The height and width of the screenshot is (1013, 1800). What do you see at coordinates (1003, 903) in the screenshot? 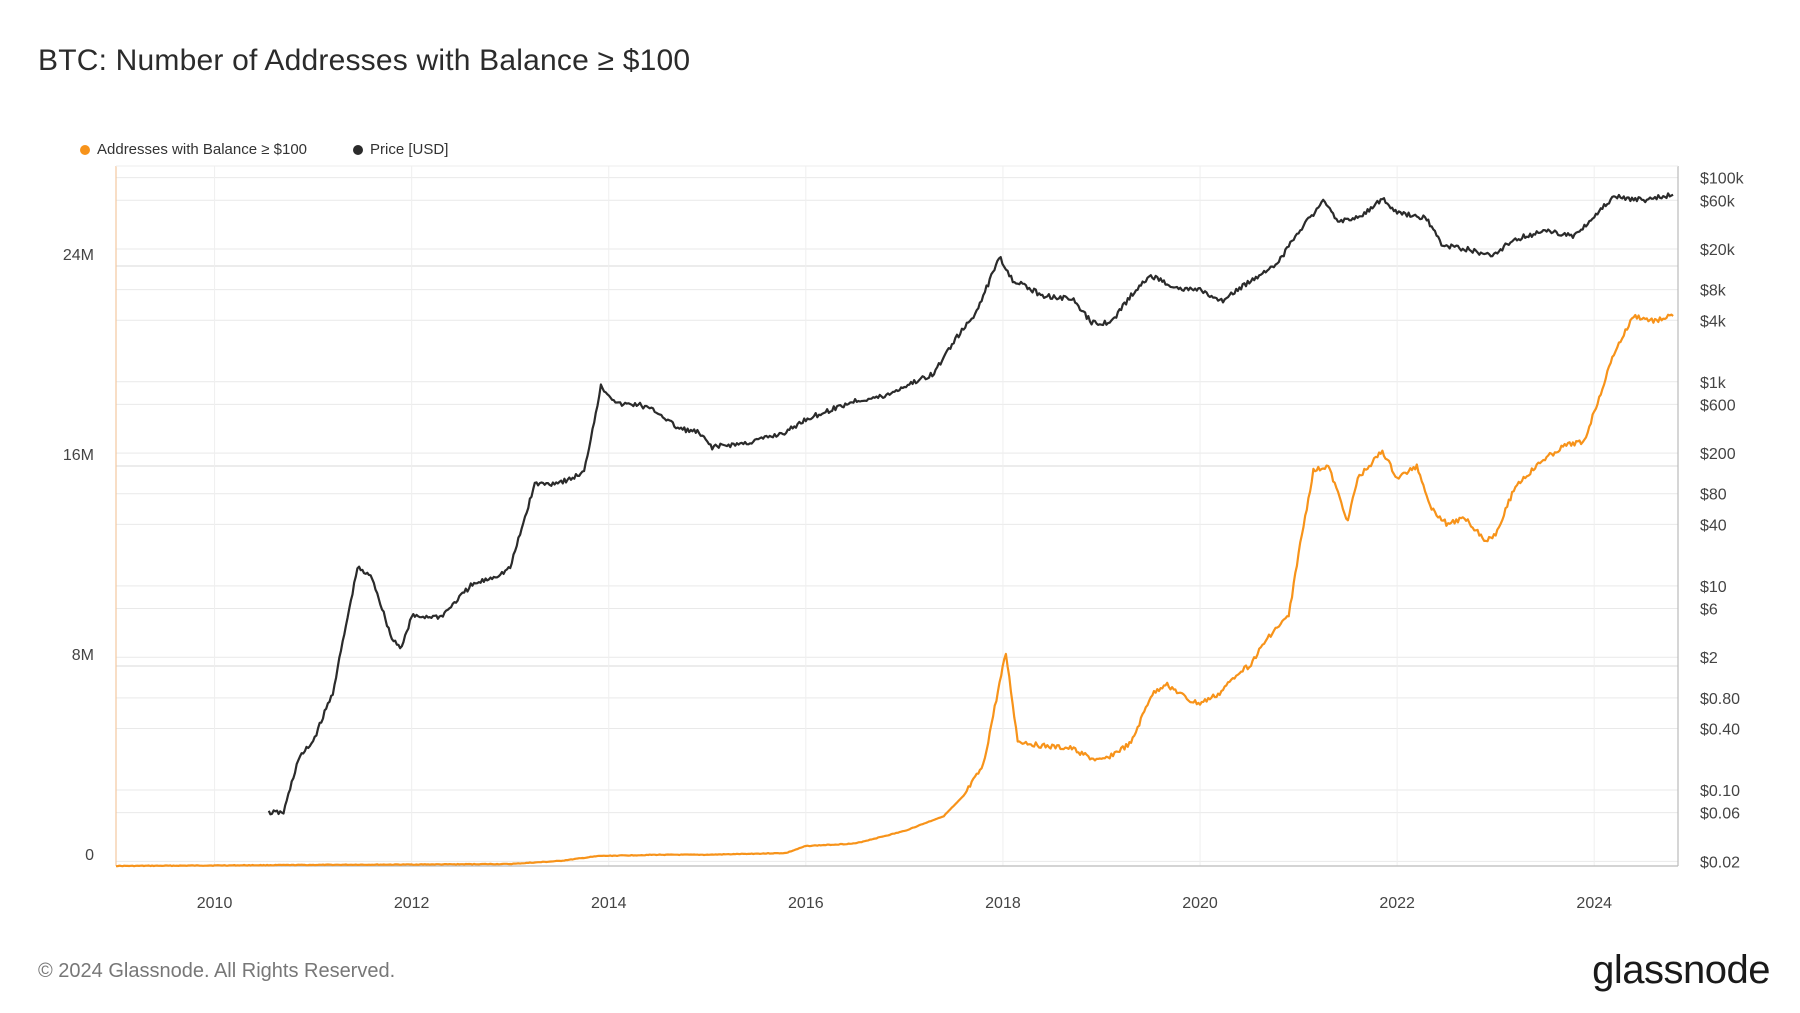
I see `x-tick-label: 2018` at bounding box center [1003, 903].